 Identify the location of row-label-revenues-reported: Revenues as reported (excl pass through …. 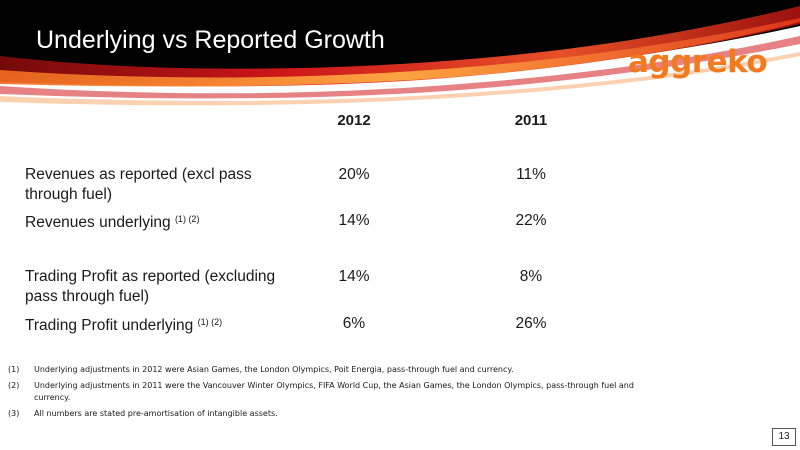
(160, 185).